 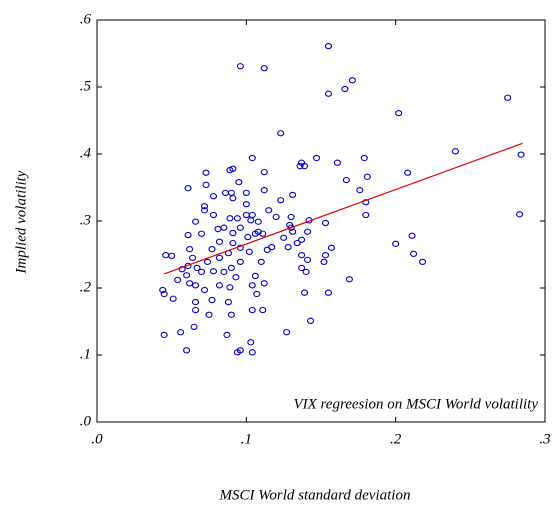 What do you see at coordinates (415, 404) in the screenshot?
I see `annotation: VIX regreesion on MSCI World volatility` at bounding box center [415, 404].